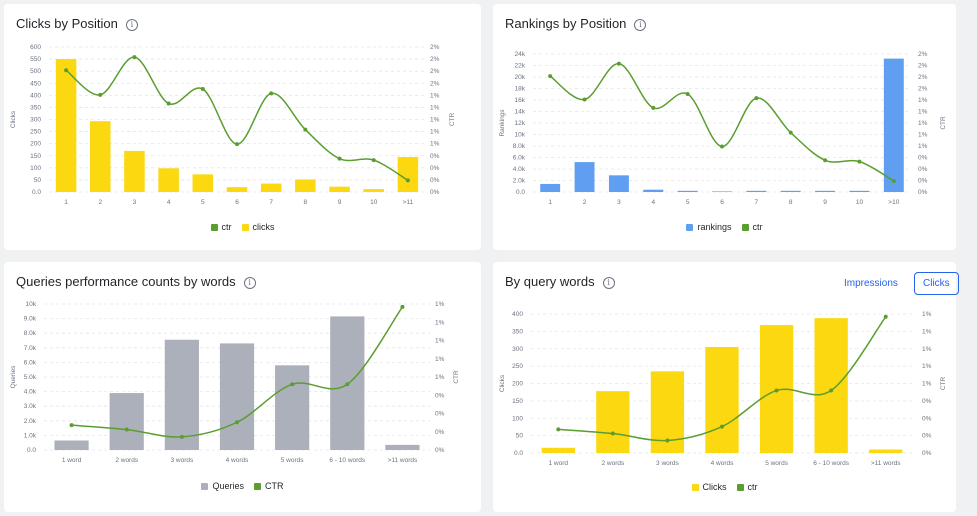 The width and height of the screenshot is (977, 516). What do you see at coordinates (517, 314) in the screenshot?
I see `y-tick-label: 400` at bounding box center [517, 314].